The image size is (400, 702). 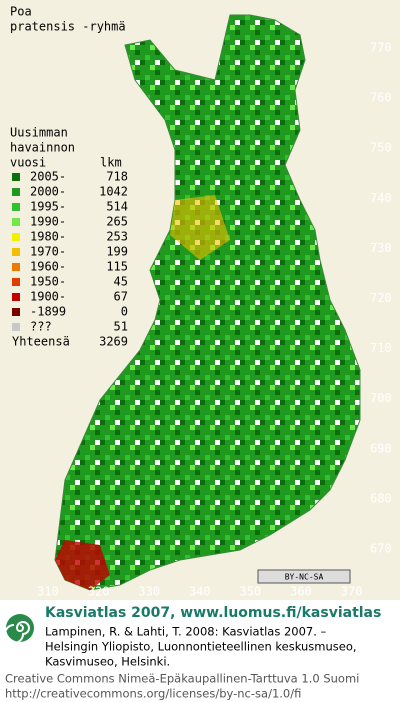 I want to click on cc-badge, so click(x=304, y=576).